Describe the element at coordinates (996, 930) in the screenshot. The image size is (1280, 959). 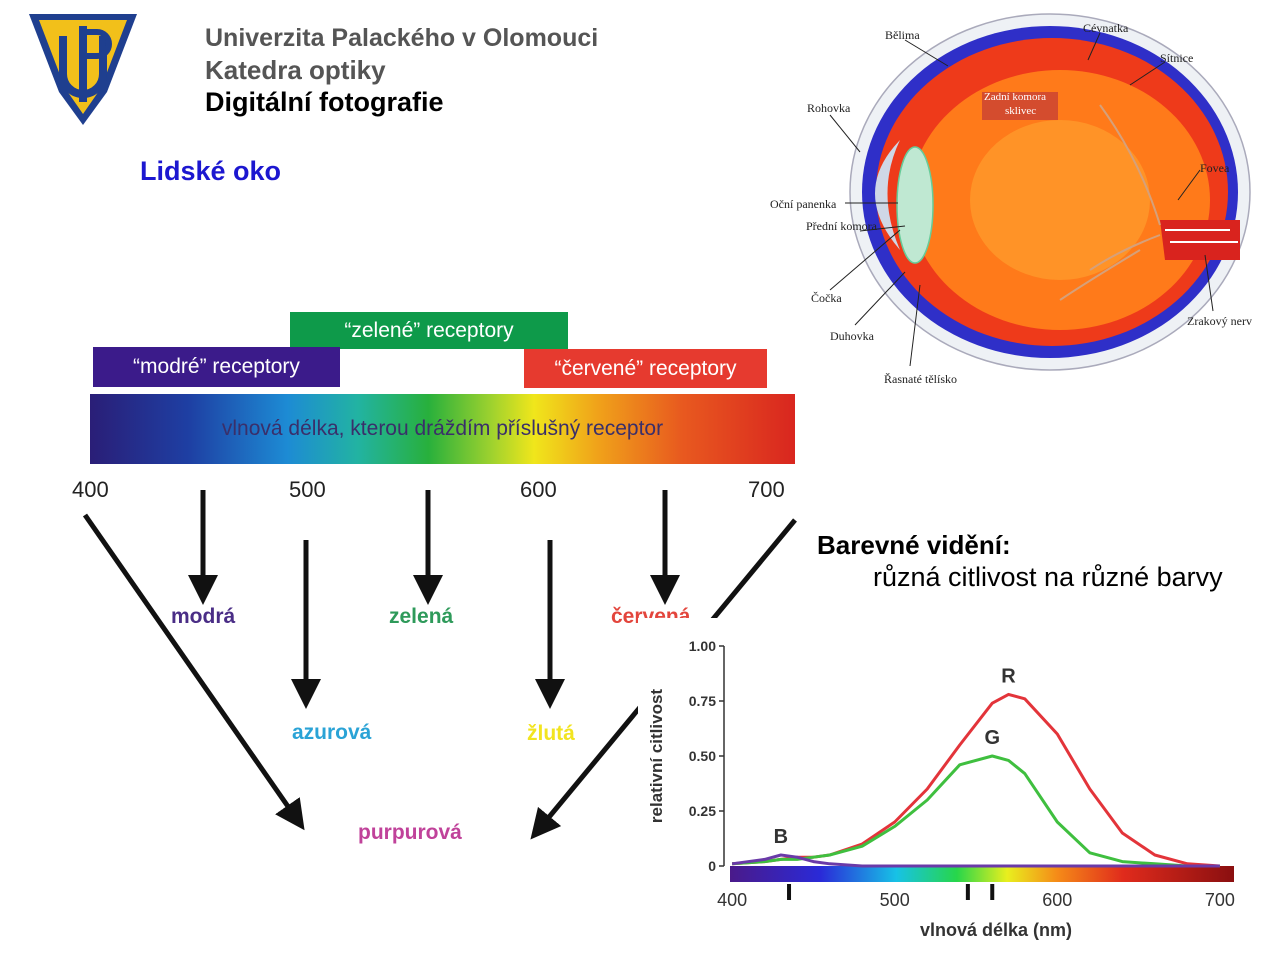
I see `x-axis-label: vlnová délka (nm)` at that location.